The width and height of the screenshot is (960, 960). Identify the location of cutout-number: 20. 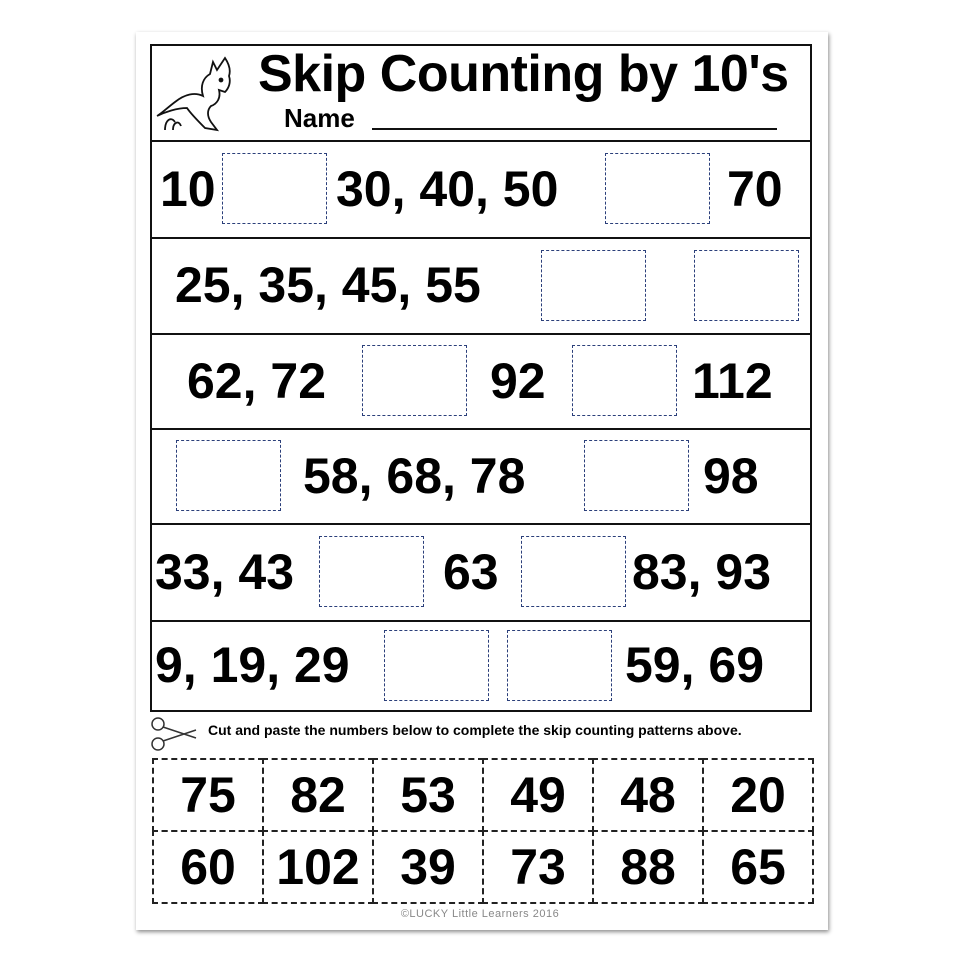
(758, 795).